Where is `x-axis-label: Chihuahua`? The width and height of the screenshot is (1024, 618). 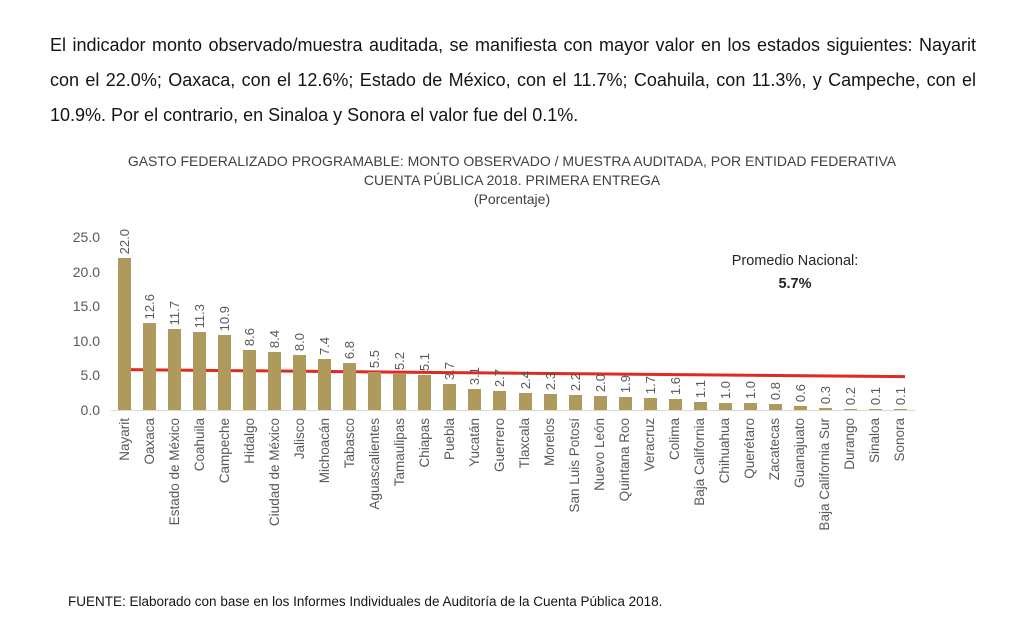 x-axis-label: Chihuahua is located at coordinates (725, 451).